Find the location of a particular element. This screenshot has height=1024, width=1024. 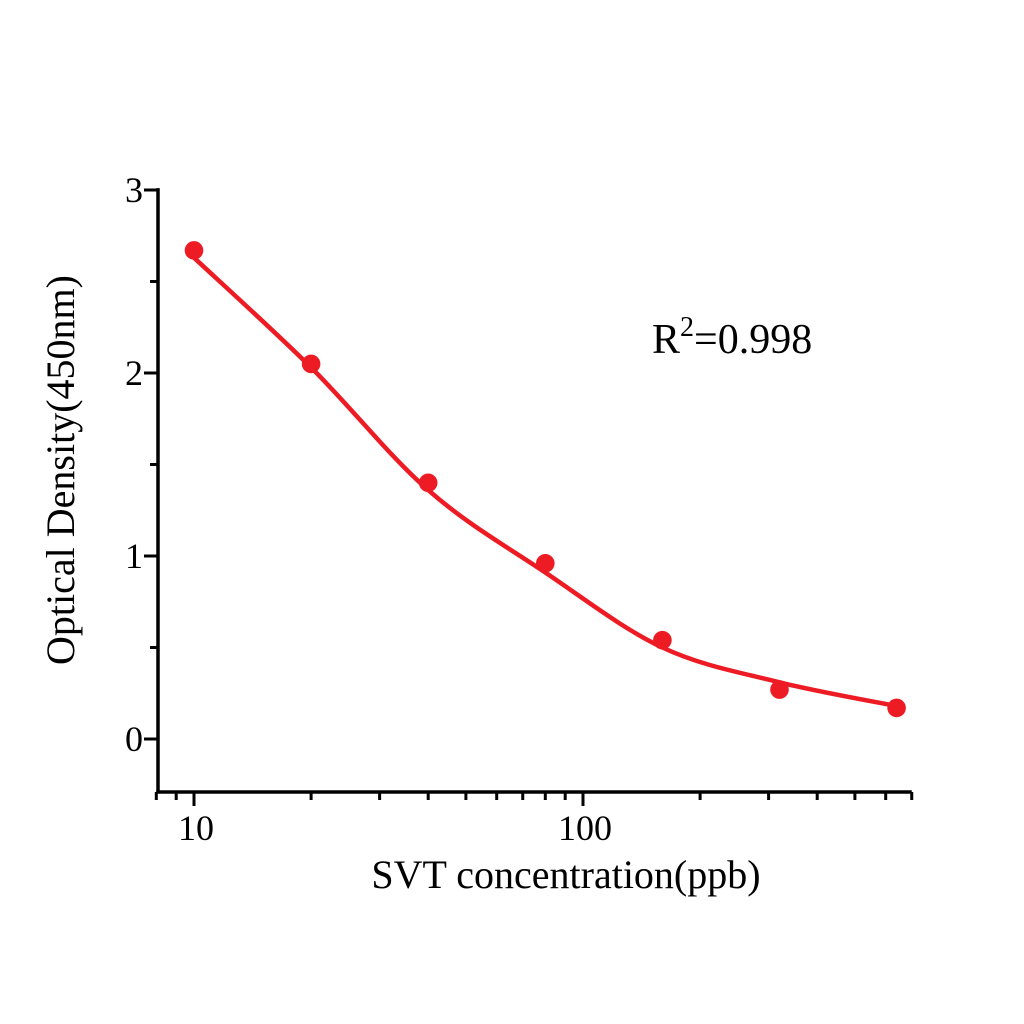

y-tick-label: 2 is located at coordinates (134, 373).